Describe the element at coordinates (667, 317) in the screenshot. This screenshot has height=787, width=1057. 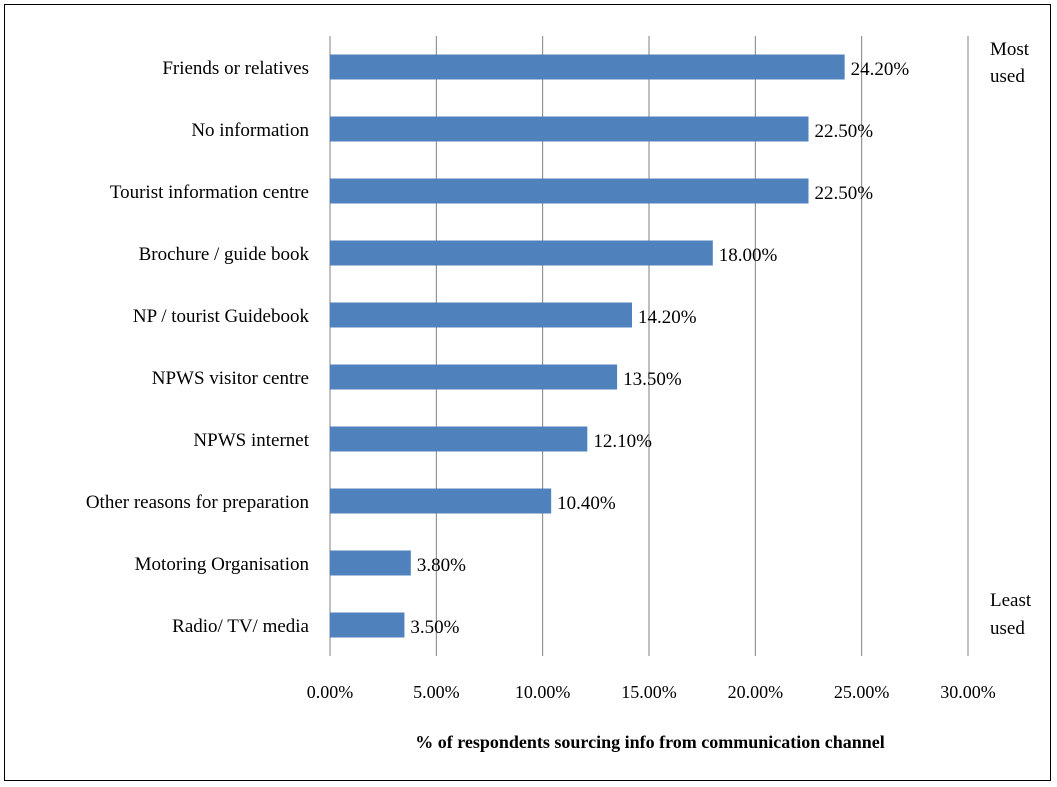
I see `value-label-4: 14.20%` at that location.